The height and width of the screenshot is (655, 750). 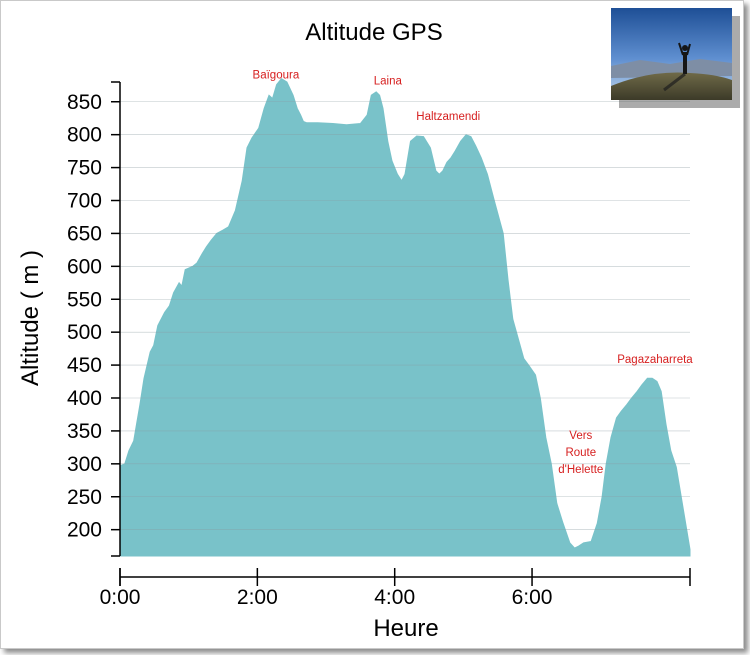 What do you see at coordinates (580, 470) in the screenshot?
I see `peak-annotation: d'Helette` at bounding box center [580, 470].